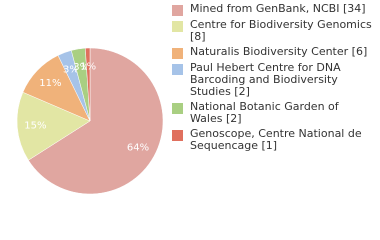 This screenshot has height=240, width=380. I want to click on slice-label: 15%, so click(35, 125).